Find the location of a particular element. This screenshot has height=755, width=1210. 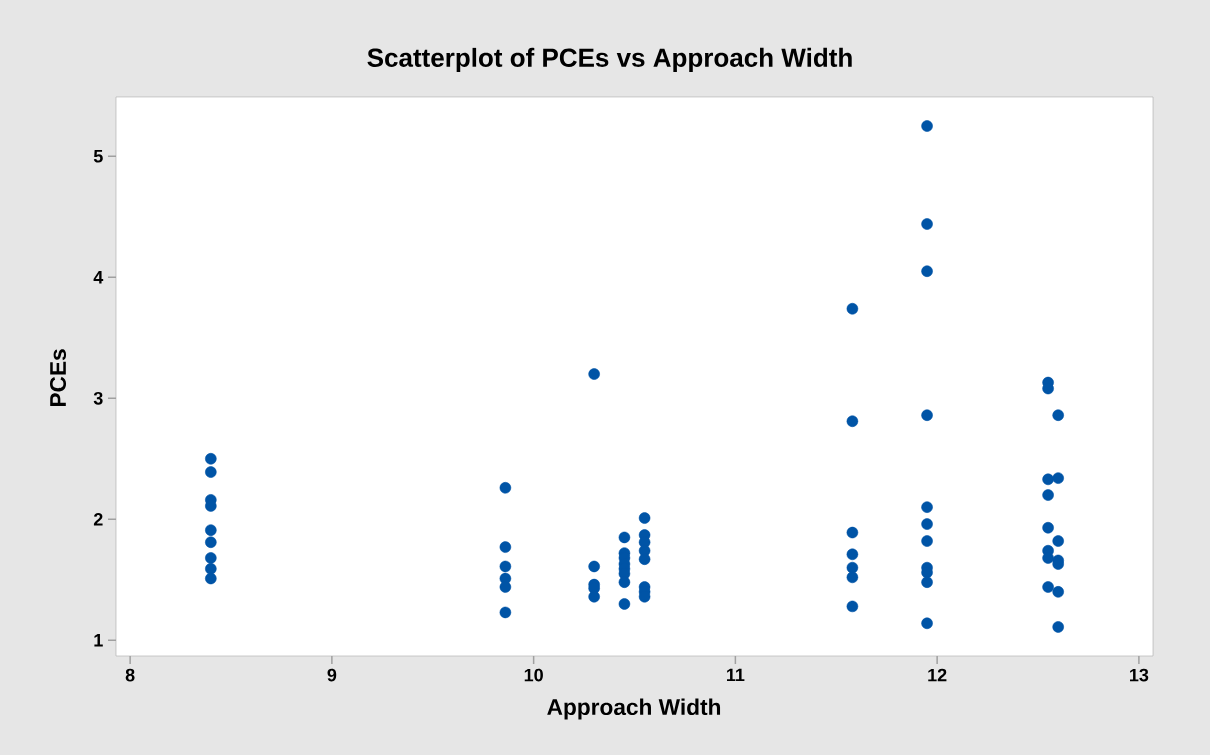

y-tick-label: 3 is located at coordinates (98, 398).